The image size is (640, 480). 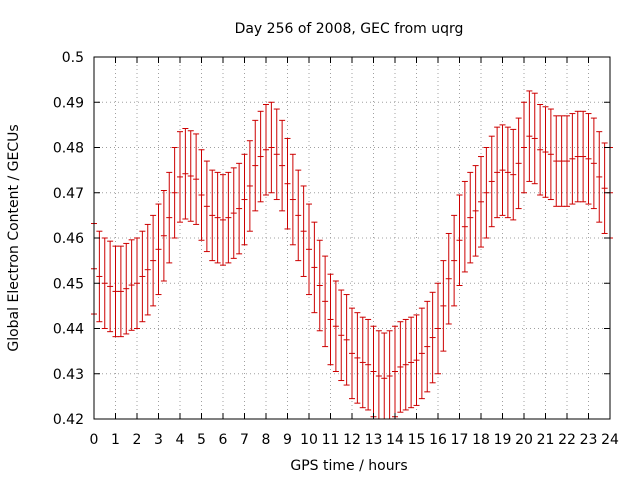 I want to click on x-axis-label: GPS time / hours, so click(x=348, y=466).